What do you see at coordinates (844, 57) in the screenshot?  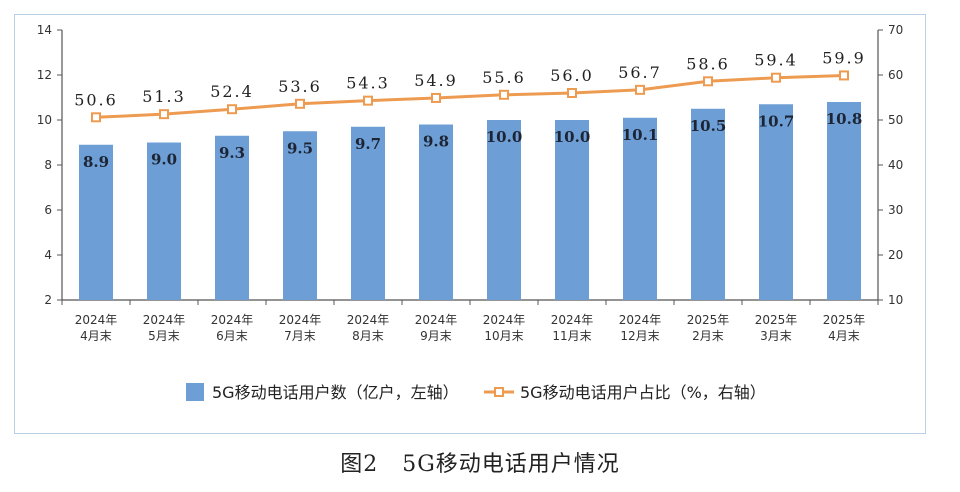 I see `line-data-label: 59.9` at bounding box center [844, 57].